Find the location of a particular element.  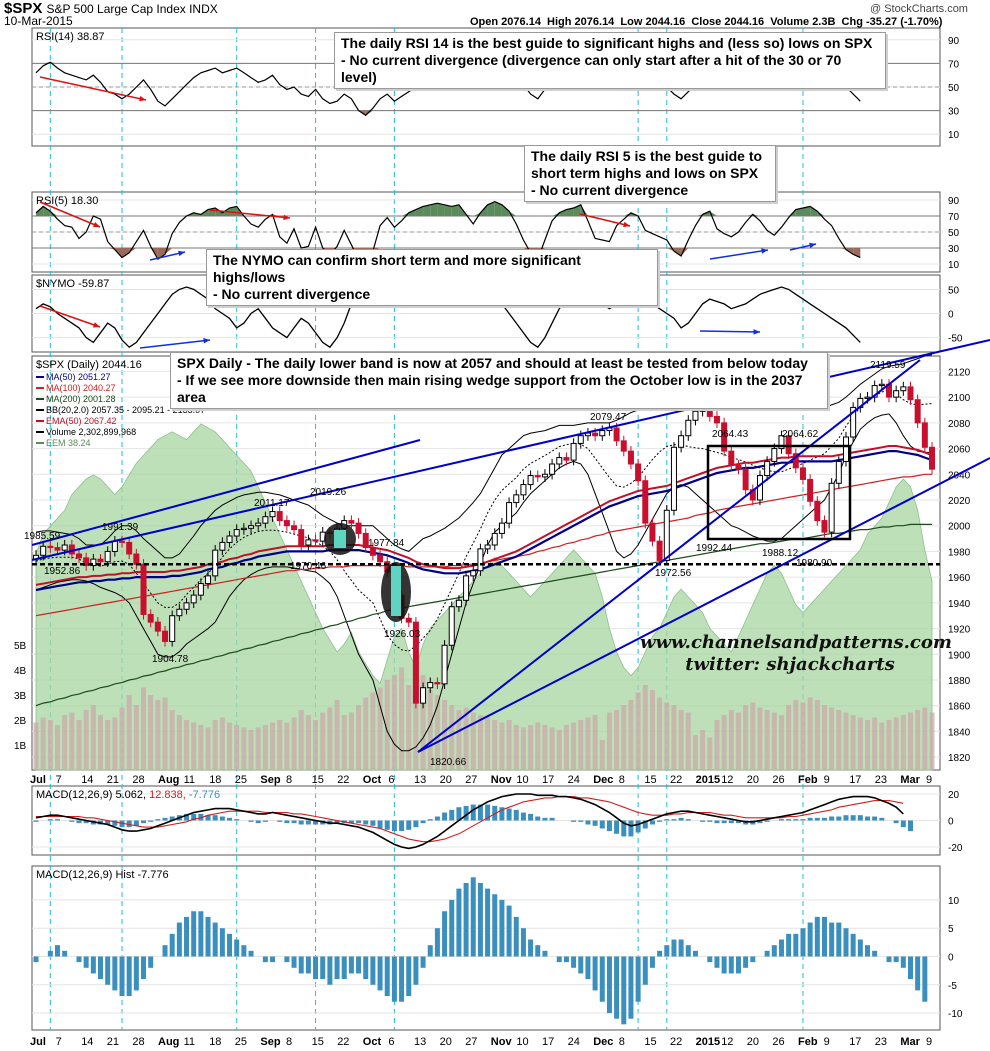

x-tick-top-12: 22 is located at coordinates (343, 780).